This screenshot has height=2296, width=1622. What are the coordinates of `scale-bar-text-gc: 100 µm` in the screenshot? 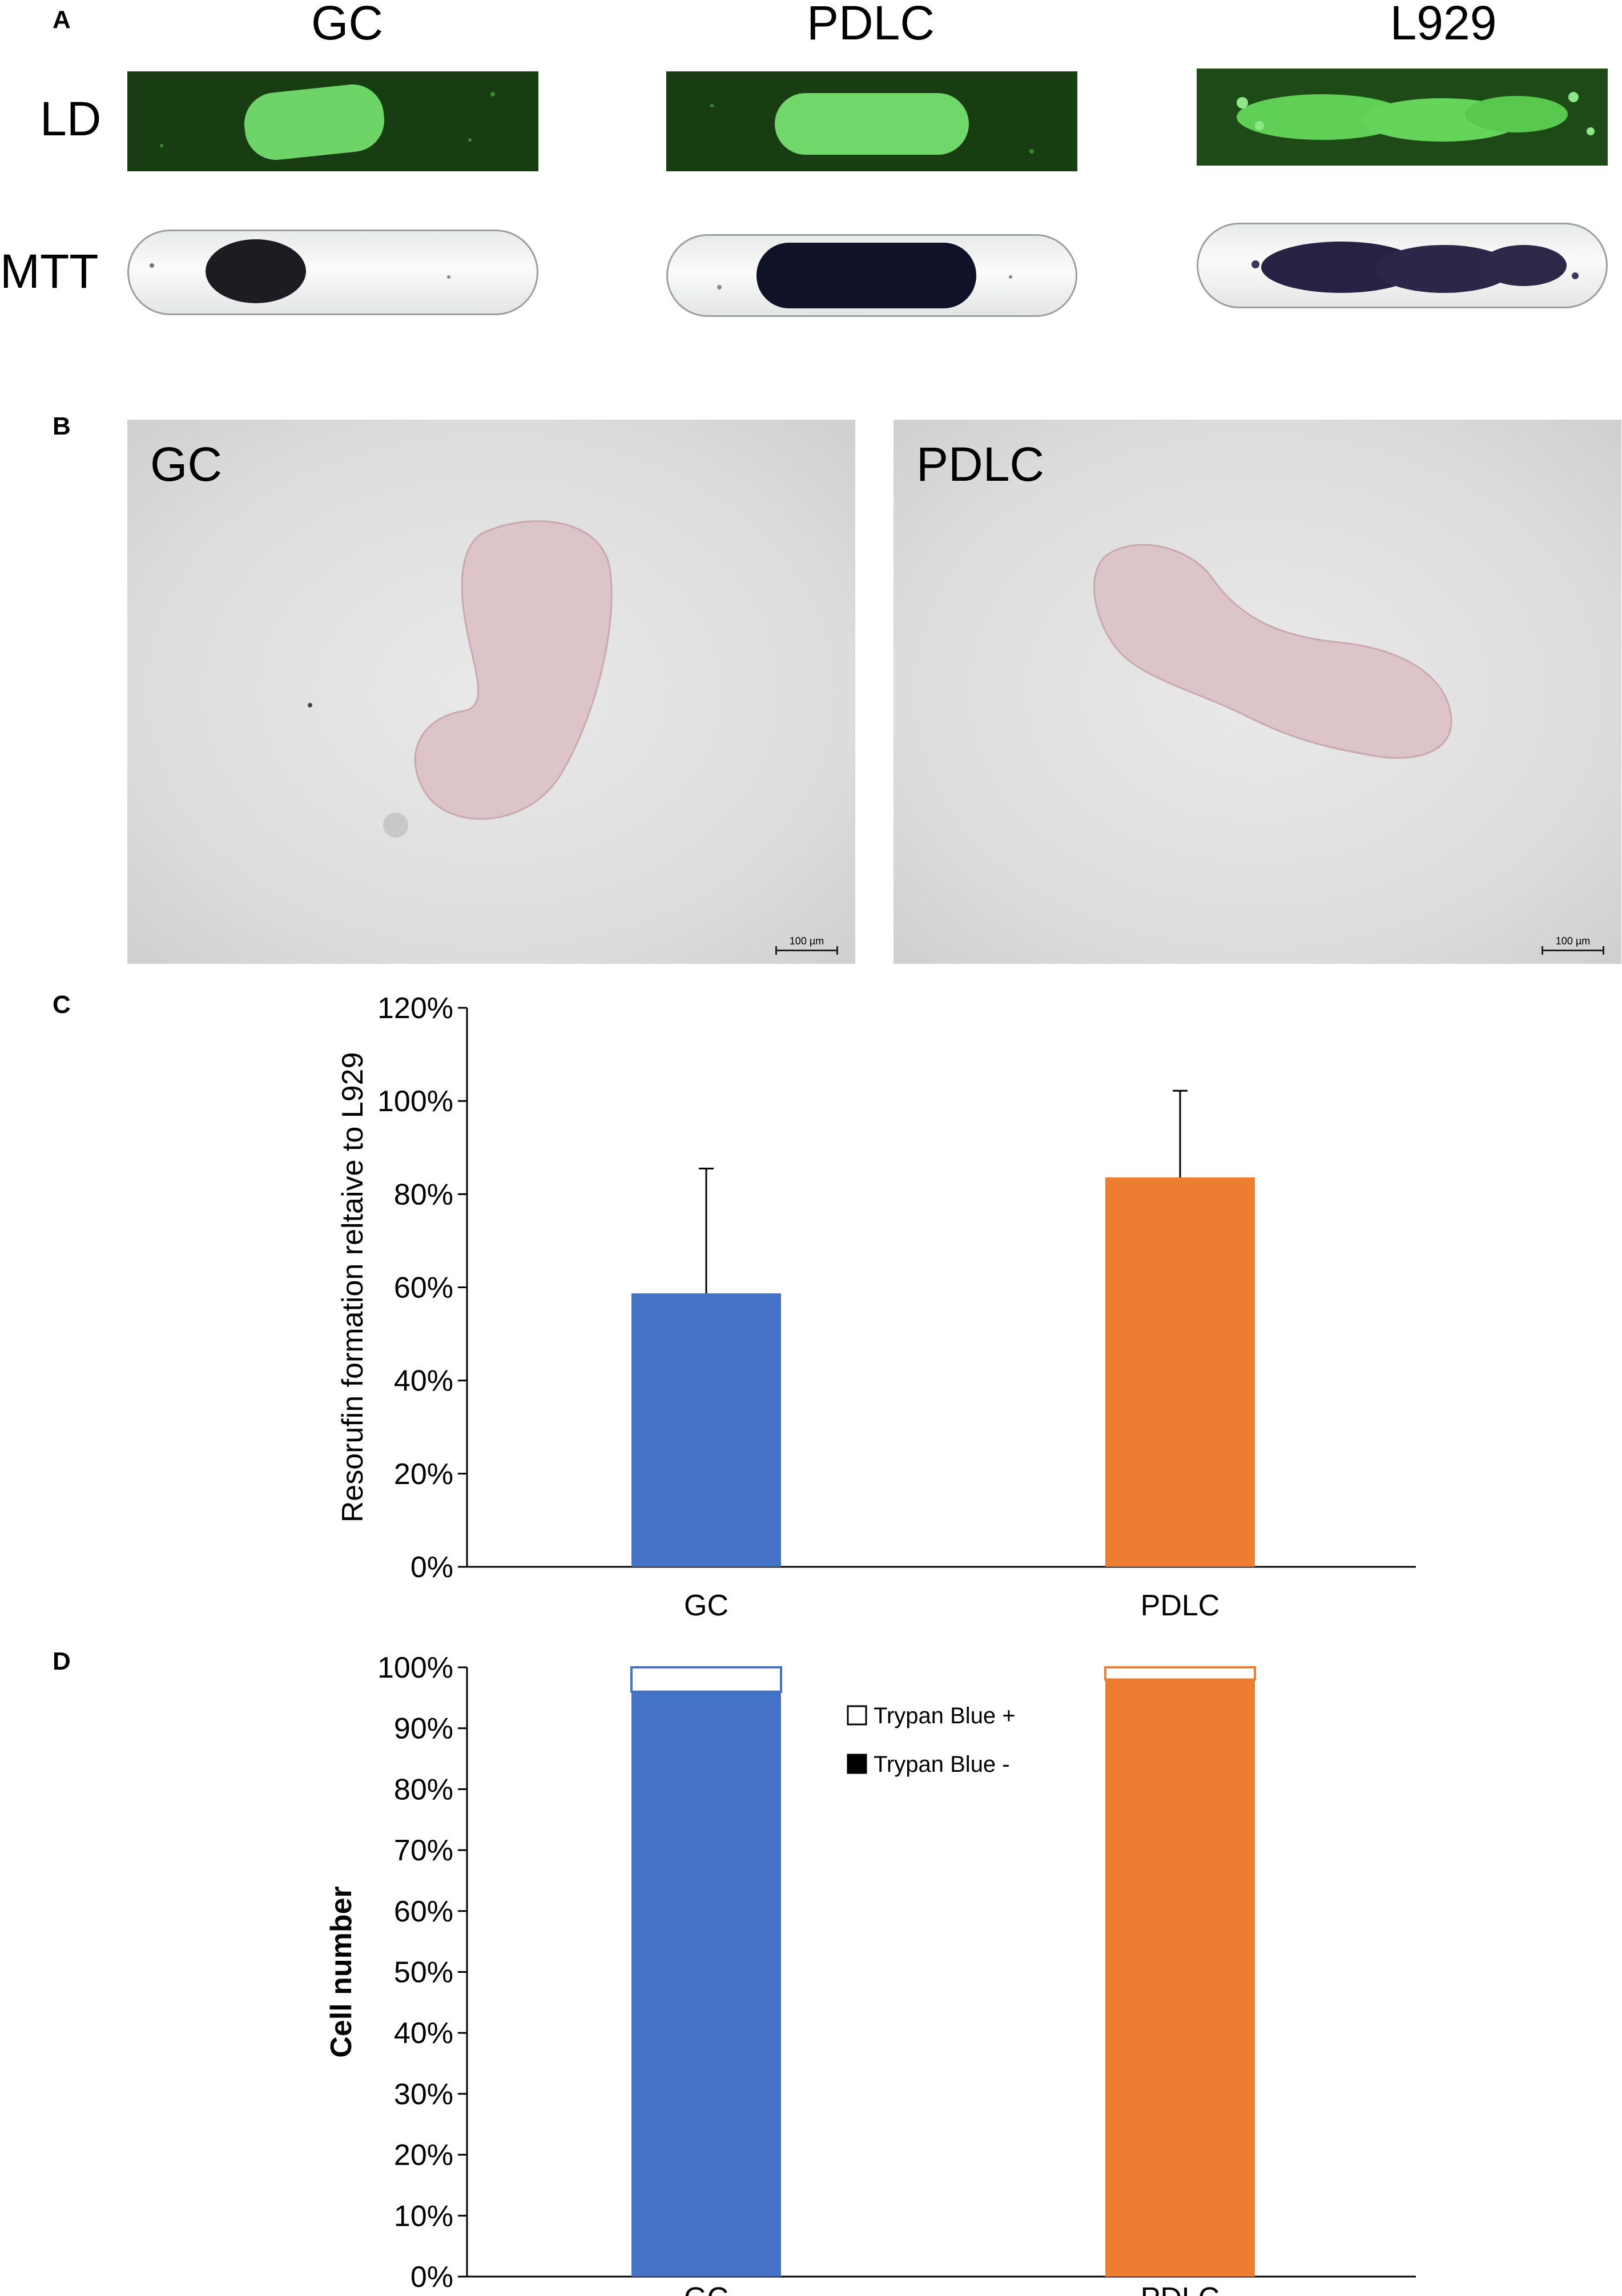 It's located at (806, 941).